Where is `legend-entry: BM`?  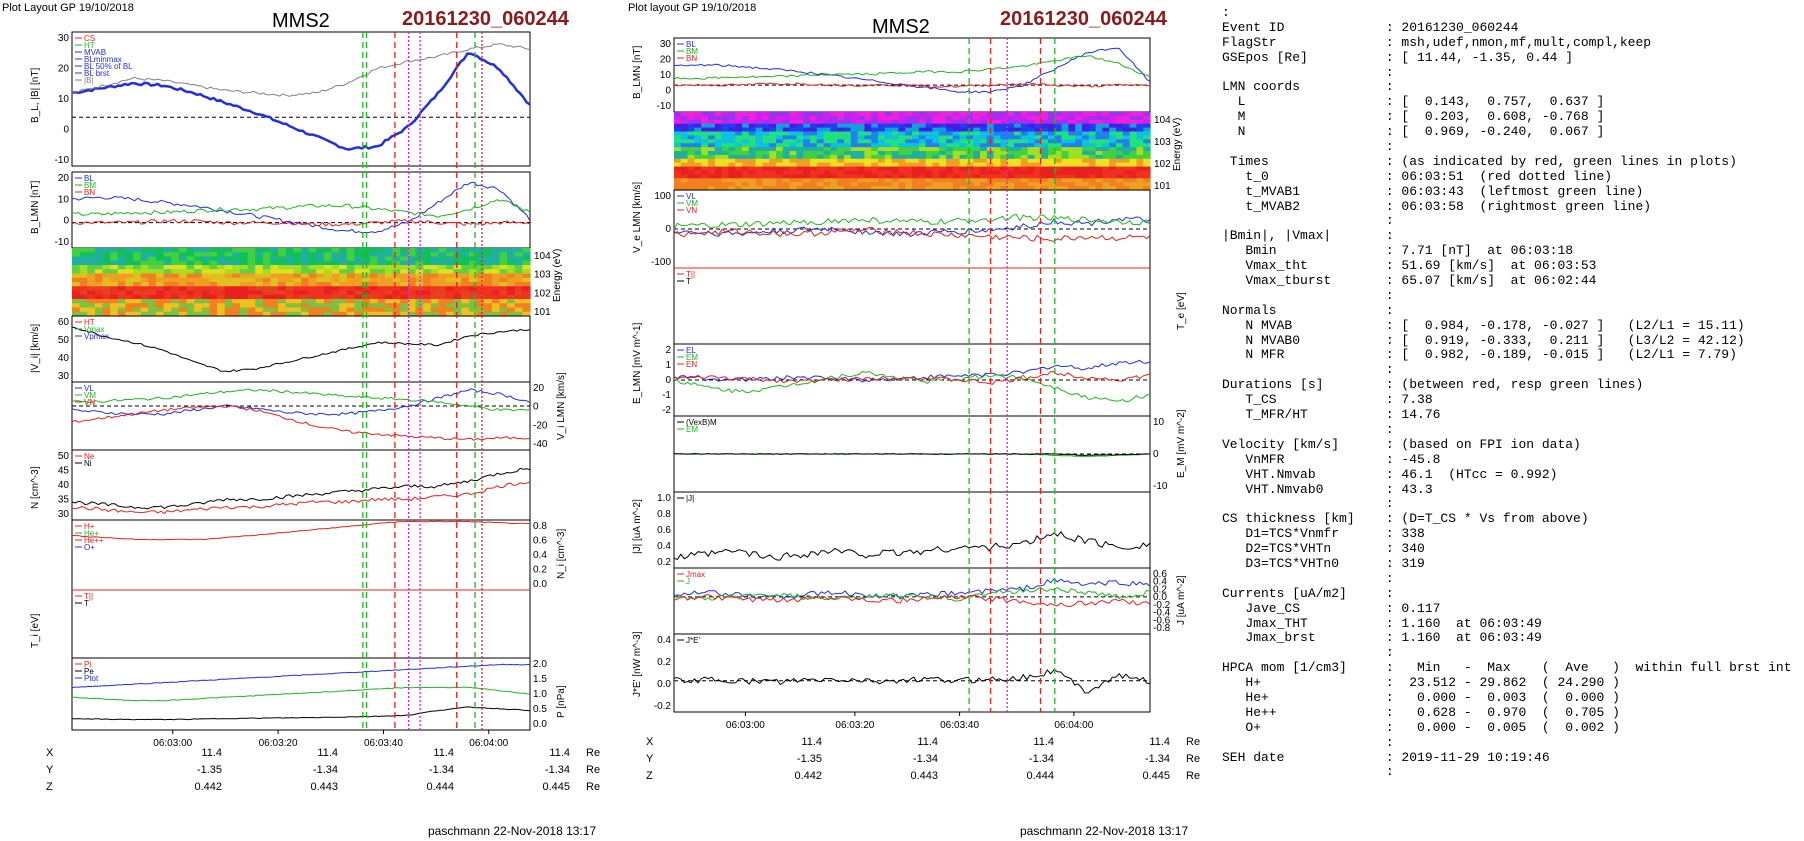 legend-entry: BM is located at coordinates (90, 185).